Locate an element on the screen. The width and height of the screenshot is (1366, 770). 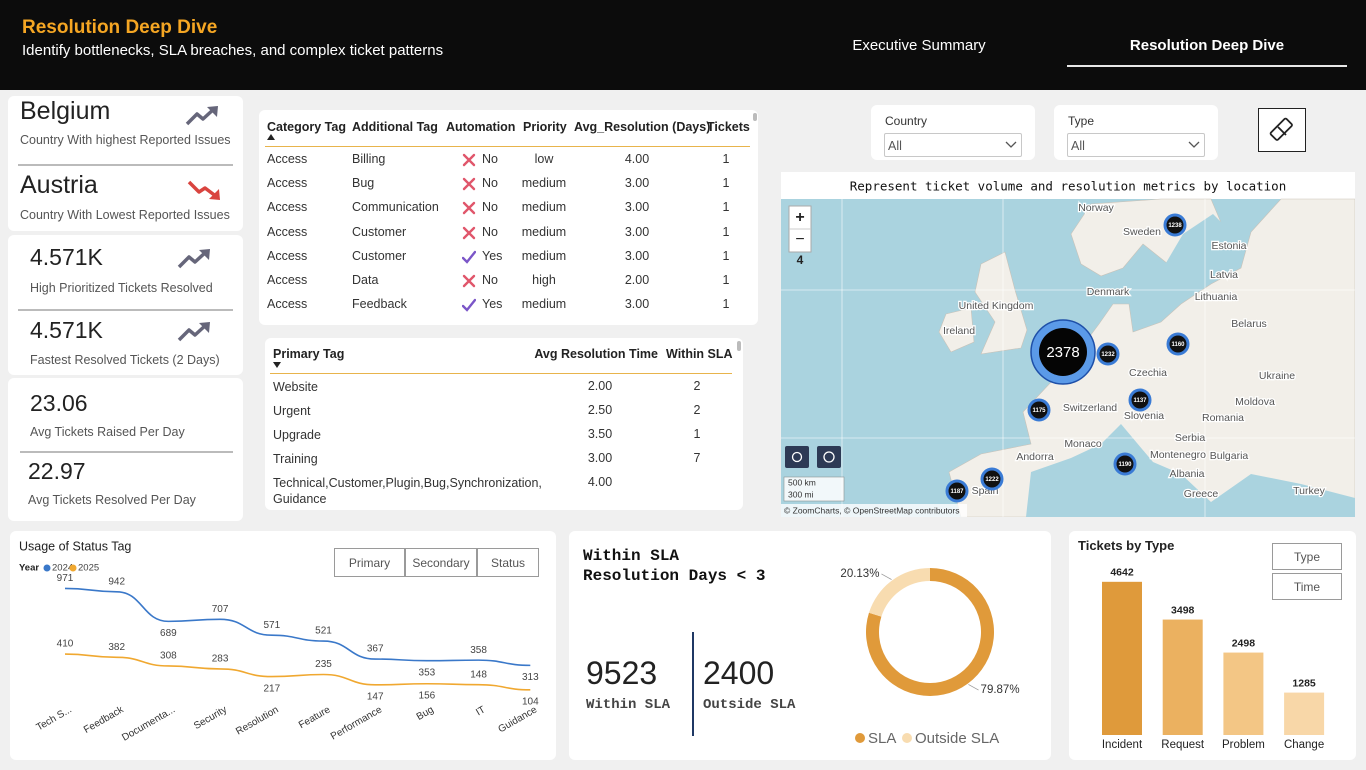
column-header: Priority is located at coordinates (545, 127).